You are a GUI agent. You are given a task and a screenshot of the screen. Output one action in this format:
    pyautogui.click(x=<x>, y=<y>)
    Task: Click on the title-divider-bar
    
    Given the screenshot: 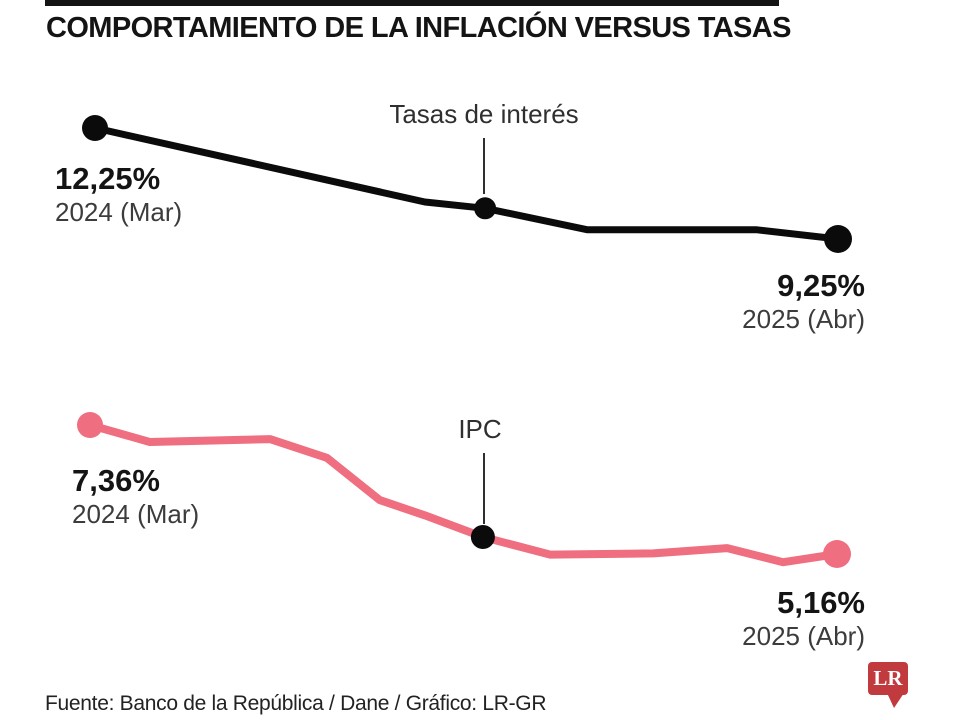 What is the action you would take?
    pyautogui.click(x=412, y=3)
    